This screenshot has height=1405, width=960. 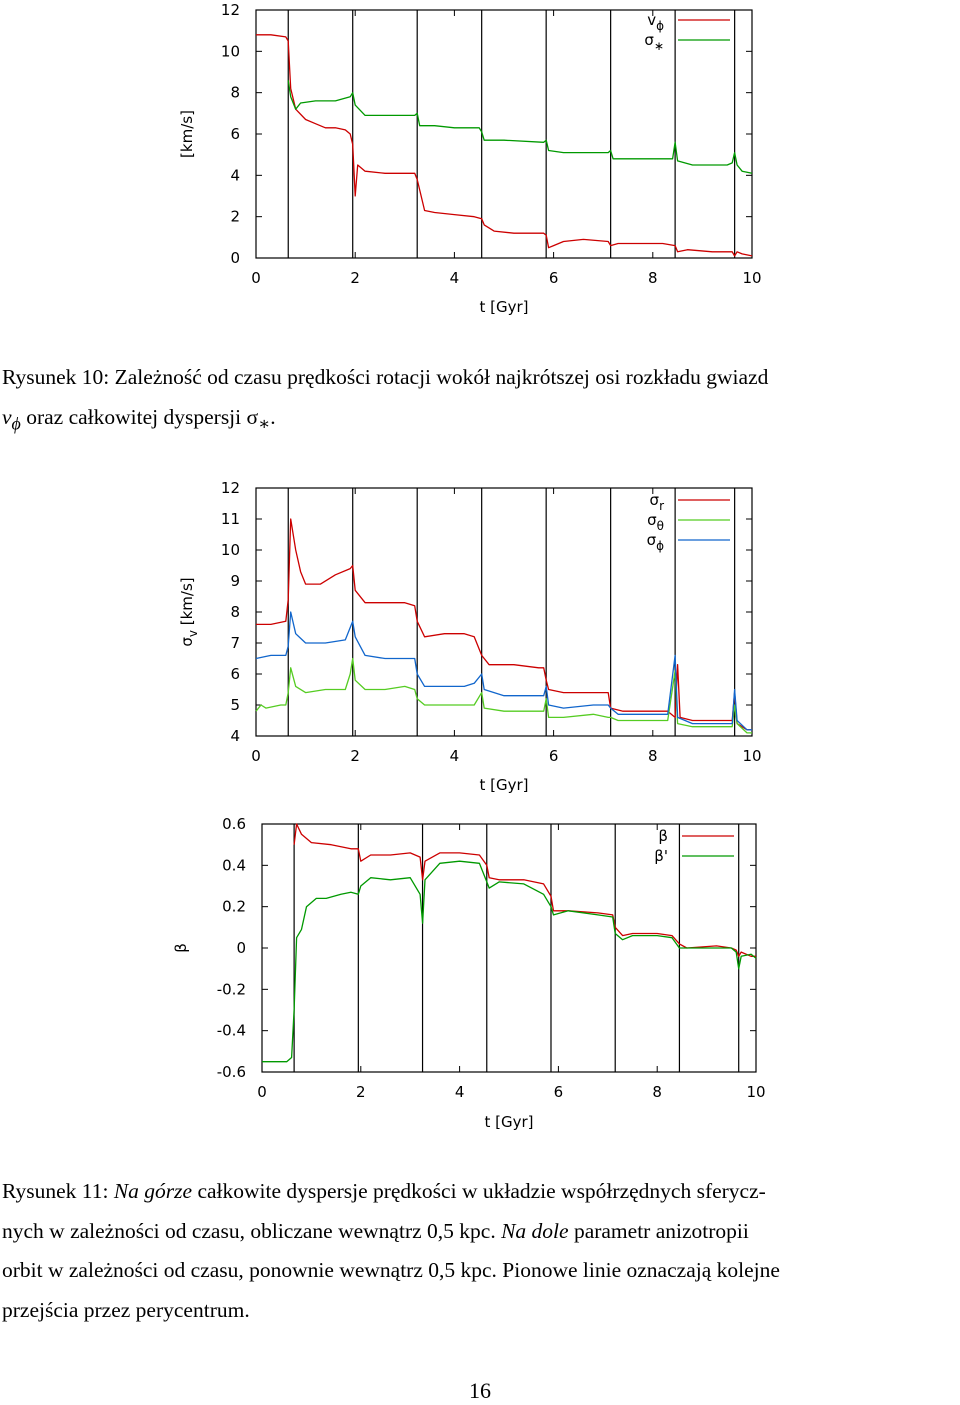 What do you see at coordinates (264, 422) in the screenshot?
I see `star-subscript: ∗` at bounding box center [264, 422].